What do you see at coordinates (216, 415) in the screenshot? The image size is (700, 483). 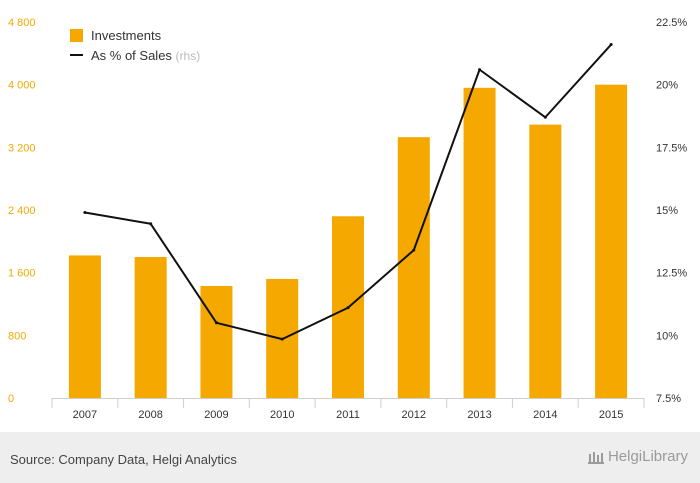 I see `x-tick-label: 2009` at bounding box center [216, 415].